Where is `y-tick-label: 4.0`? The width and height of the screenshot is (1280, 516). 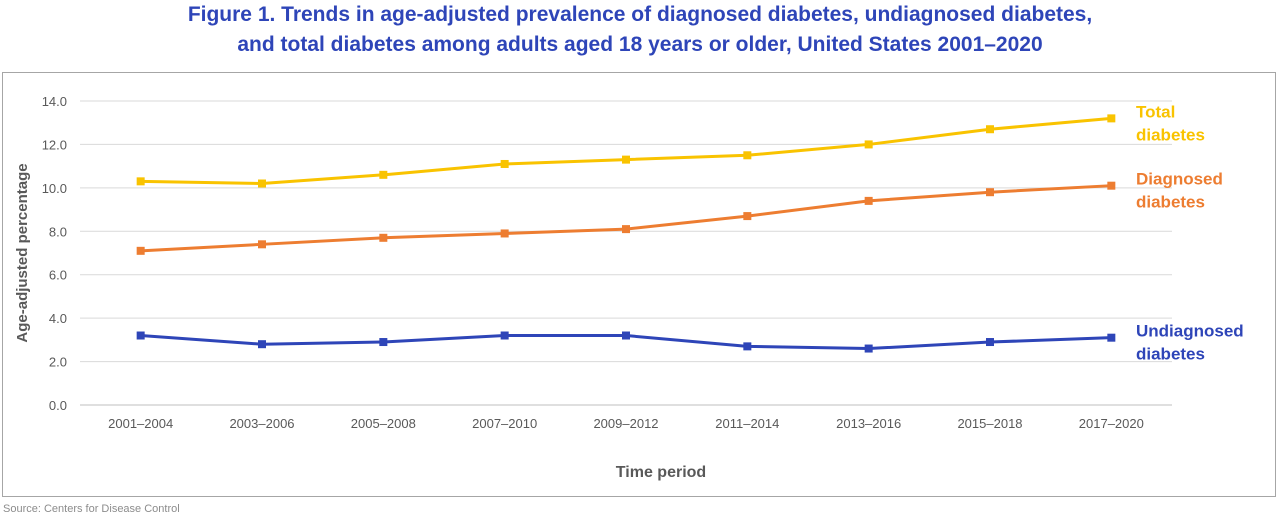 y-tick-label: 4.0 is located at coordinates (58, 318).